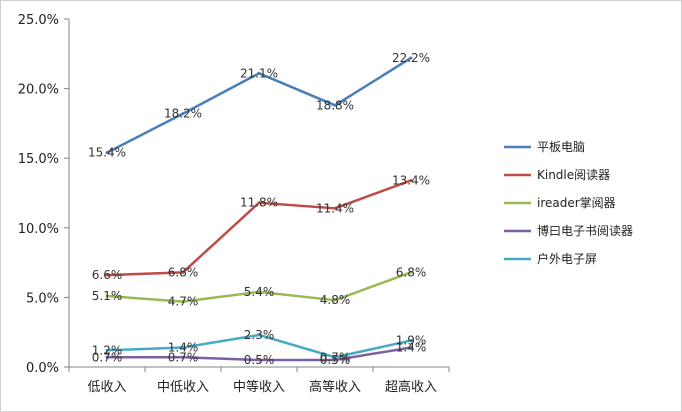 Image resolution: width=682 pixels, height=412 pixels. I want to click on x-tick-label: 高等收入, so click(335, 387).